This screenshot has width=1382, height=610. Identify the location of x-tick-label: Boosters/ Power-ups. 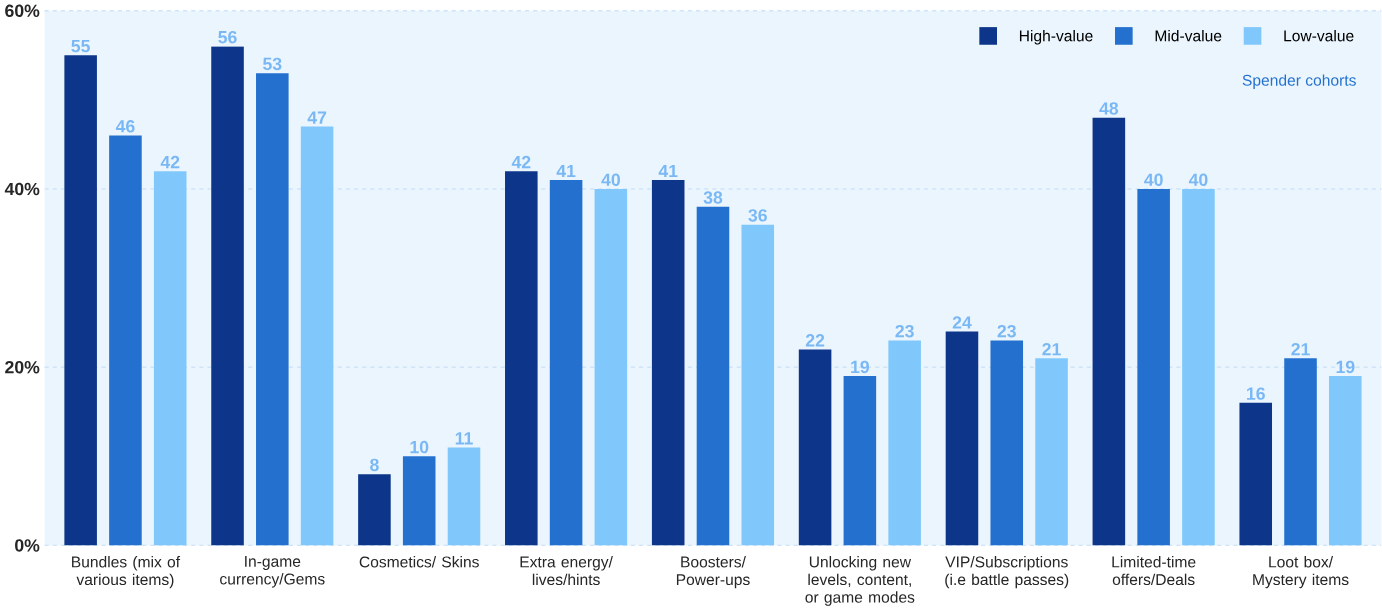
(713, 572).